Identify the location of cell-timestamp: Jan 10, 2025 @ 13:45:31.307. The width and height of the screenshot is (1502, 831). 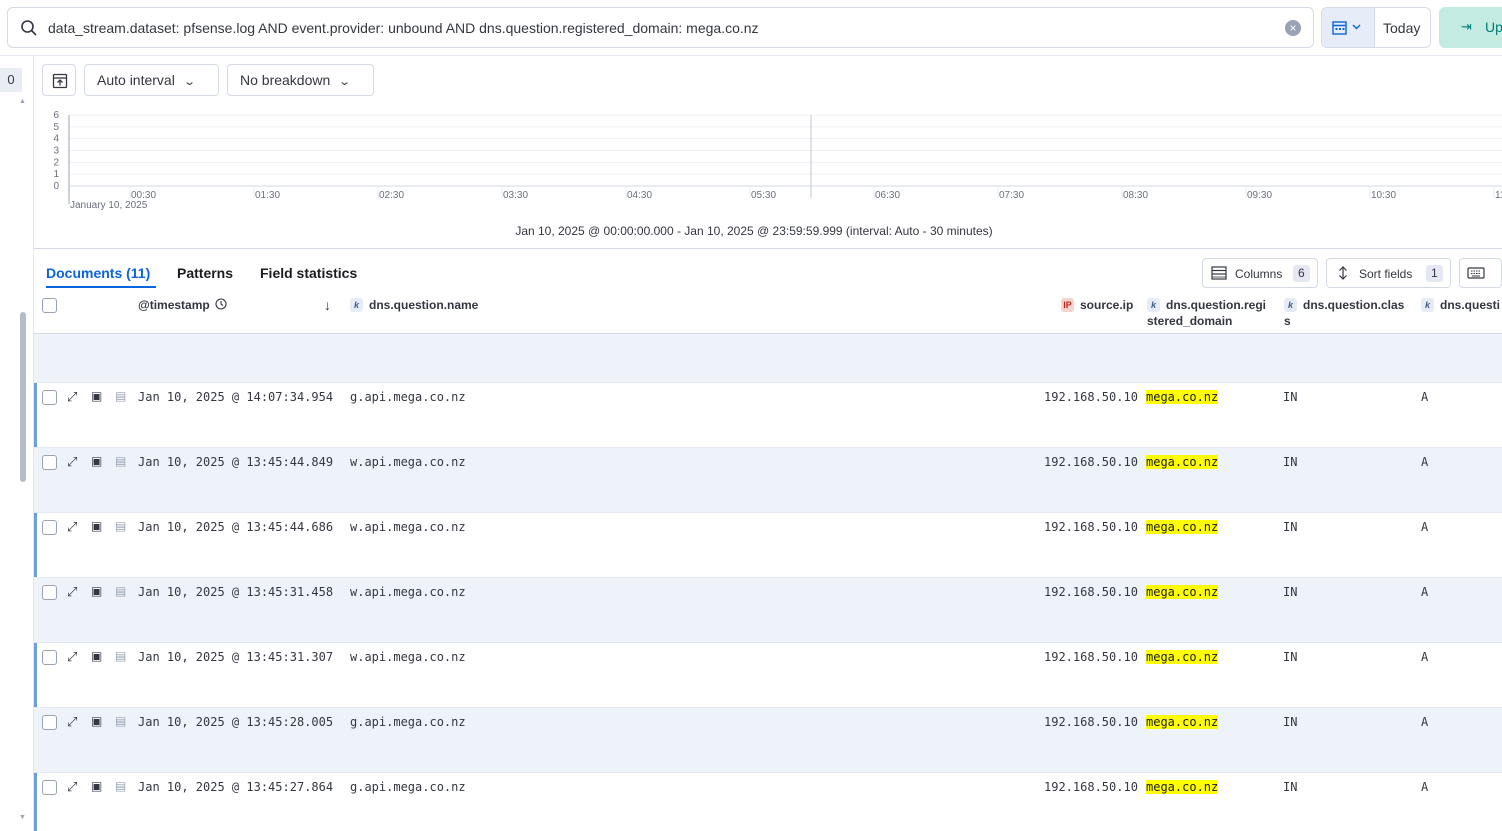
(236, 657).